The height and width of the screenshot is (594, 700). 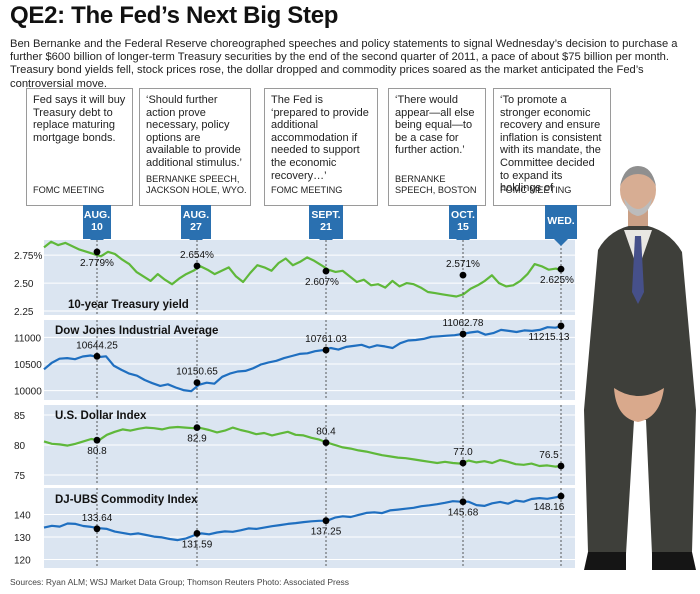 I want to click on data-label: 10761.03, so click(x=326, y=339).